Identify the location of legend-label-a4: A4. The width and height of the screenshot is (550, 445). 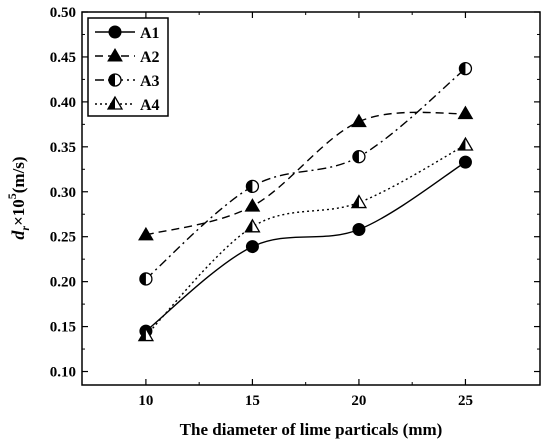
(150, 105).